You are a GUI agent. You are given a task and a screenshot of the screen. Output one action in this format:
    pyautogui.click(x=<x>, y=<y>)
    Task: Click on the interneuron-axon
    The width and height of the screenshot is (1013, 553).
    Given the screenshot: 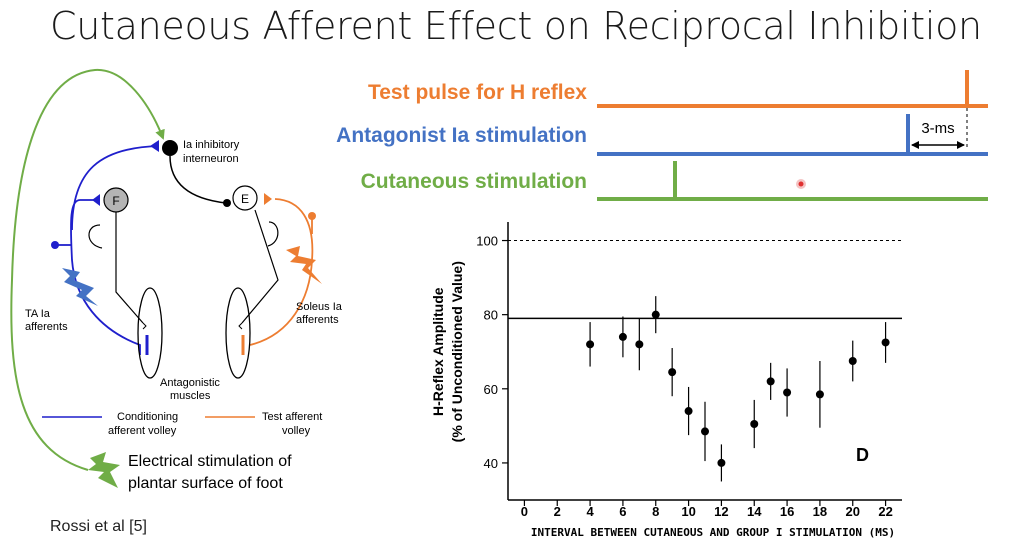 What is the action you would take?
    pyautogui.click(x=198, y=179)
    